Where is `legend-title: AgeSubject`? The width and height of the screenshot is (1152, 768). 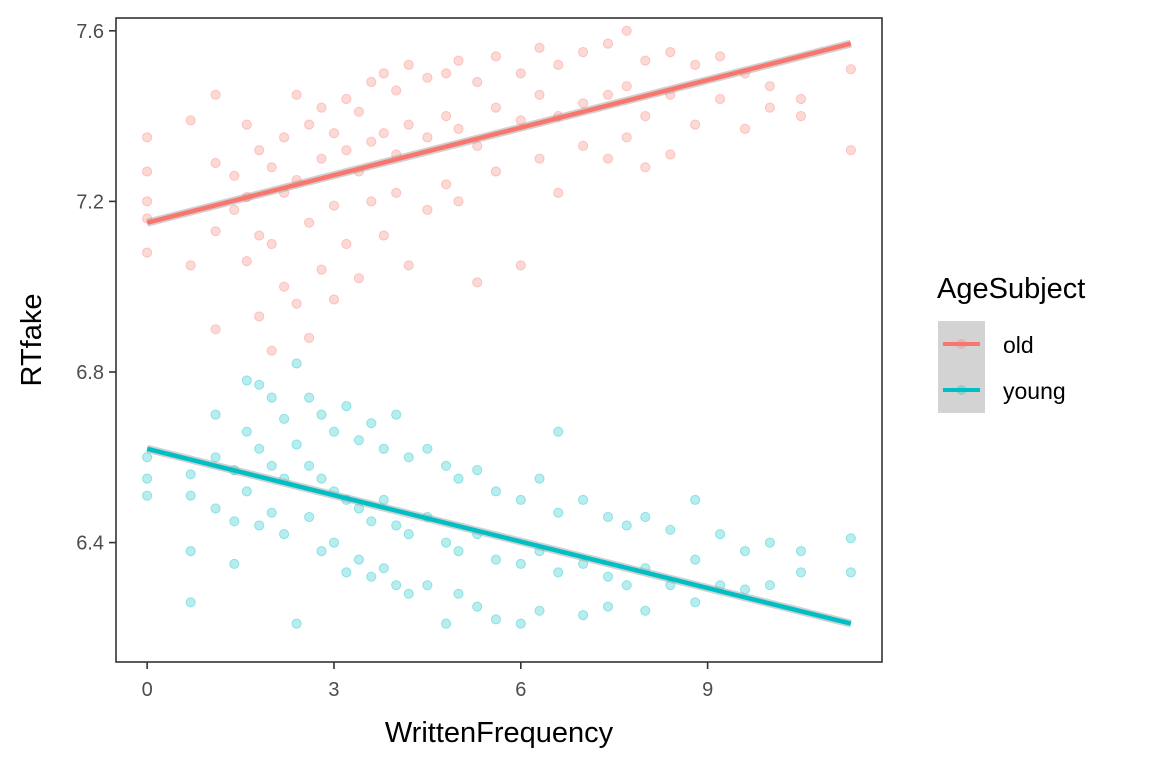
legend-title: AgeSubject is located at coordinates (1011, 289).